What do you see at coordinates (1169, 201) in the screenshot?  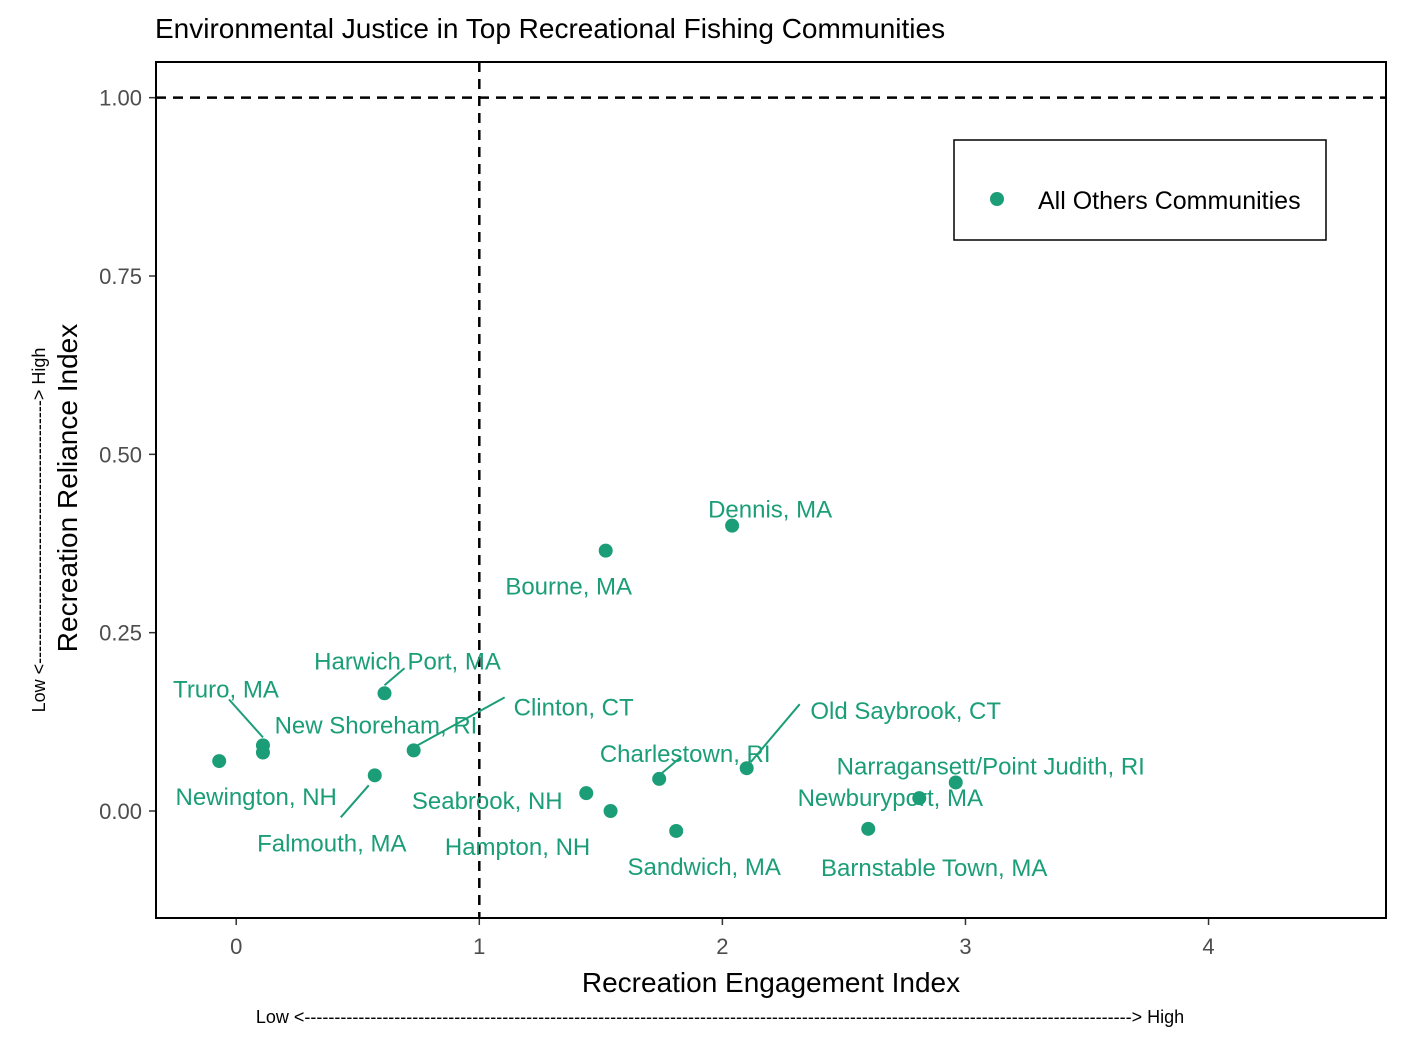 I see `legend-label: All Others Communities` at bounding box center [1169, 201].